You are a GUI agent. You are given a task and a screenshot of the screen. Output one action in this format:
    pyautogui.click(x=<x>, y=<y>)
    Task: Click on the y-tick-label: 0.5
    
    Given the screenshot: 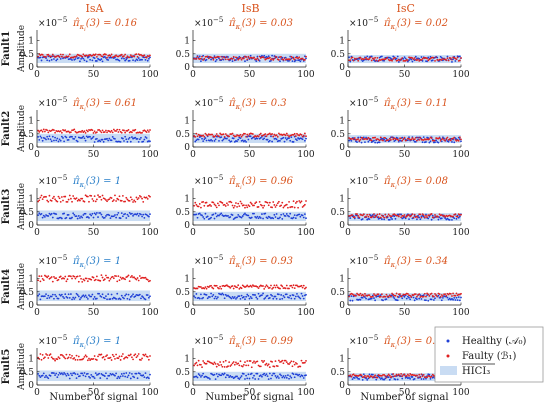 What is the action you would take?
    pyautogui.click(x=183, y=55)
    